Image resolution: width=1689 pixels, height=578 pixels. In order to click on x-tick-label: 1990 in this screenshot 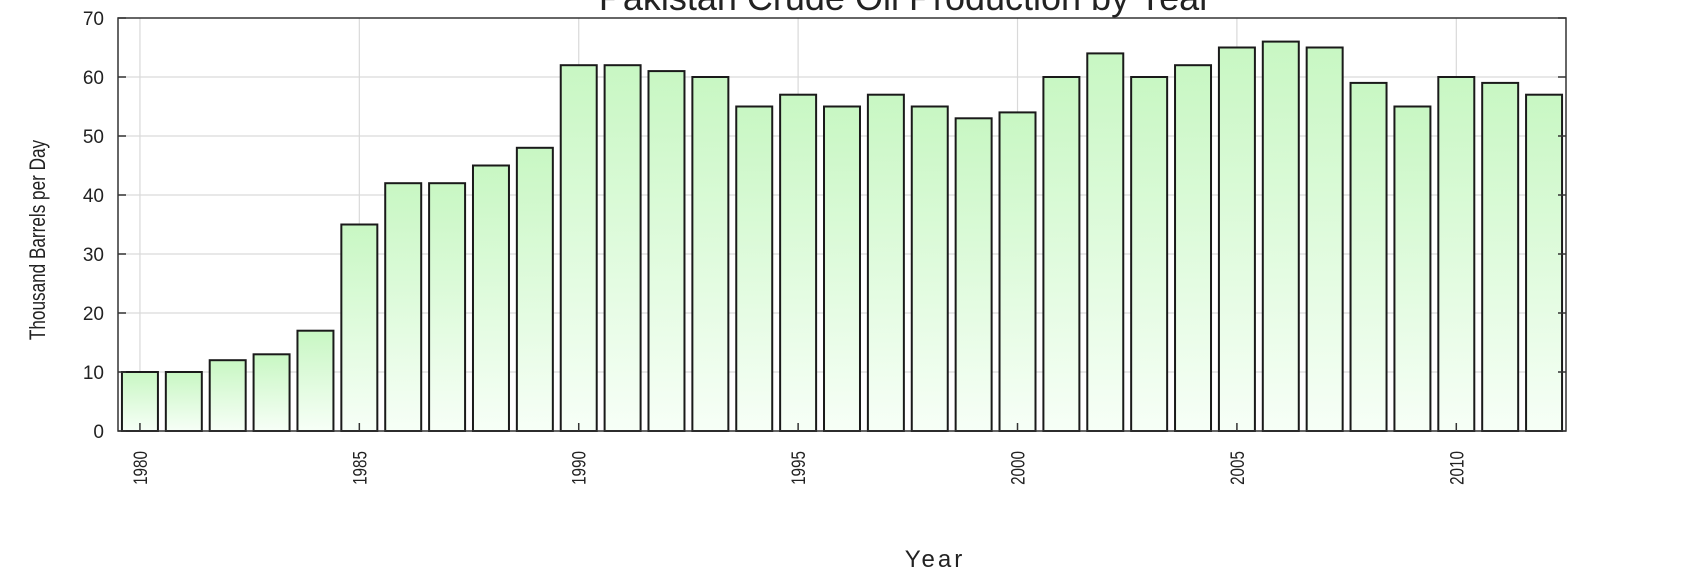, I will do `click(579, 468)`.